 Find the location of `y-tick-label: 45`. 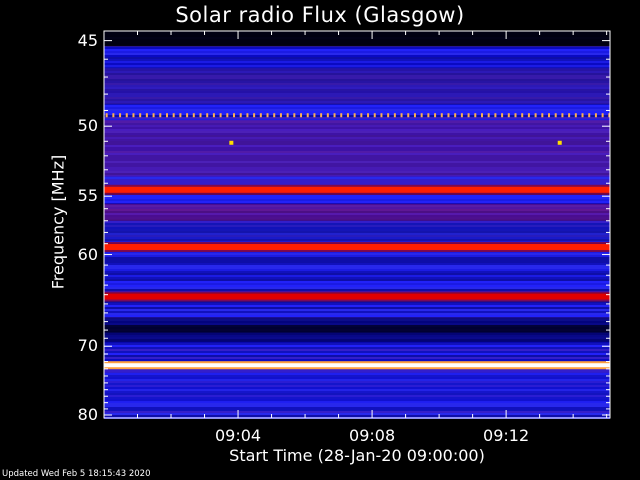

y-tick-label: 45 is located at coordinates (87, 40).